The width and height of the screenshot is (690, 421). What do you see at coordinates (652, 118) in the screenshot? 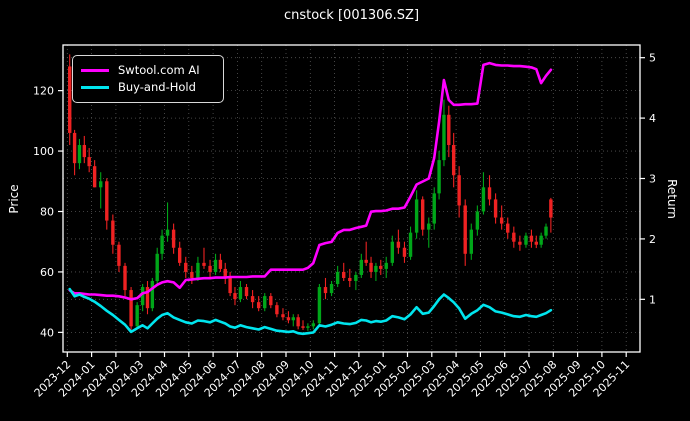
I see `return-tick-label: 4` at bounding box center [652, 118].